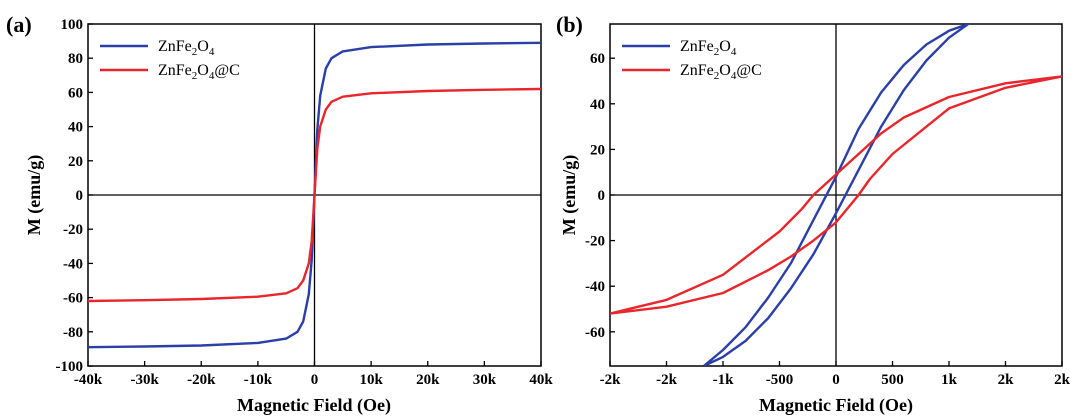 This screenshot has width=1075, height=416. Describe the element at coordinates (485, 380) in the screenshot. I see `x-tick-label: 30k` at that location.